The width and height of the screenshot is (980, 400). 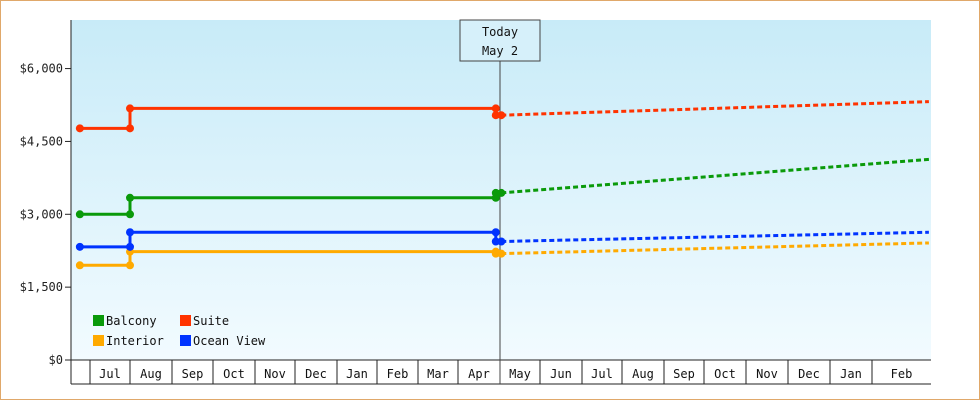 I want to click on series-balcony, so click(x=502, y=188).